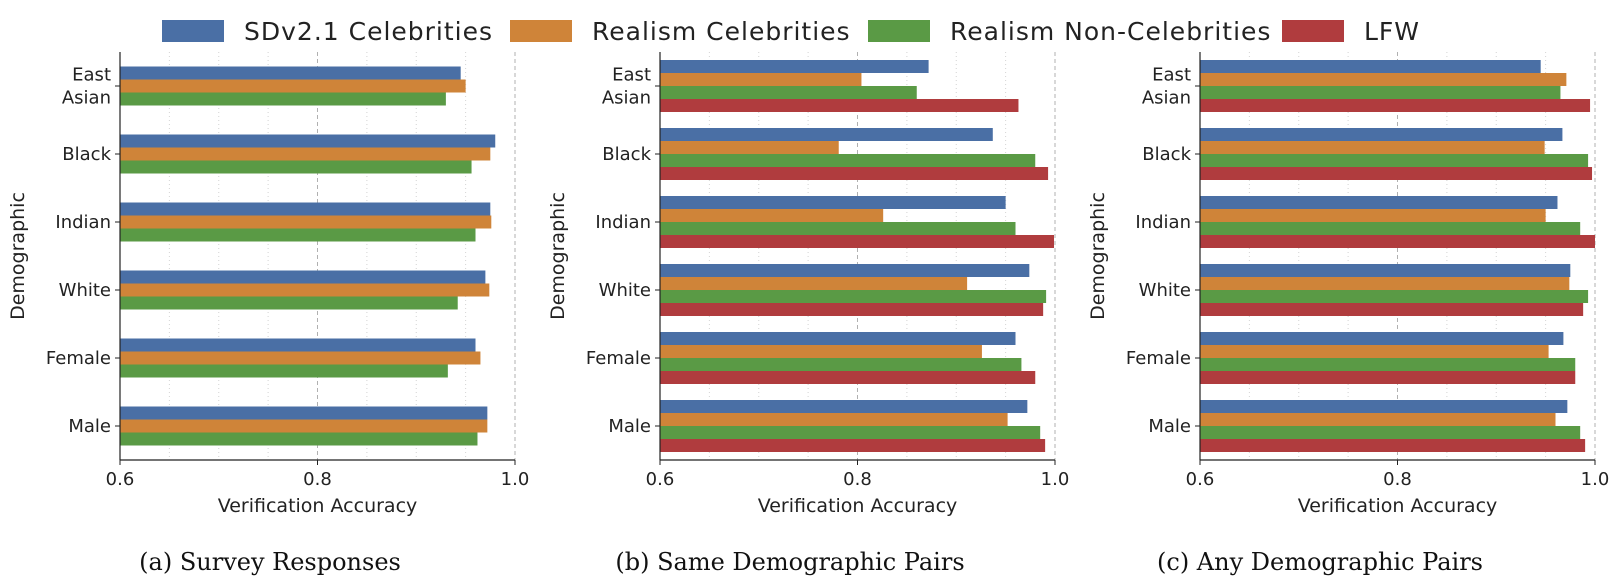  Describe the element at coordinates (1392, 31) in the screenshot. I see `legend-label: LFW` at that location.